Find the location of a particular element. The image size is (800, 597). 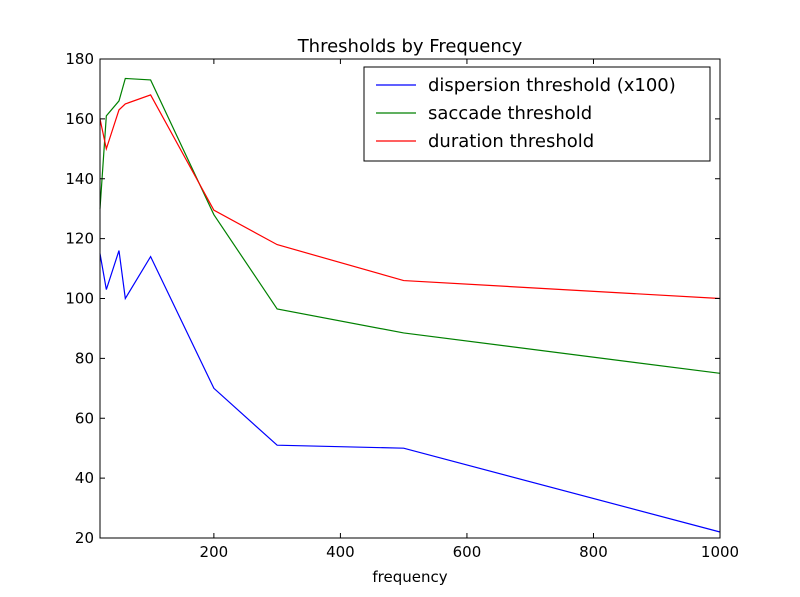

x-tick-label: 800 is located at coordinates (593, 552).